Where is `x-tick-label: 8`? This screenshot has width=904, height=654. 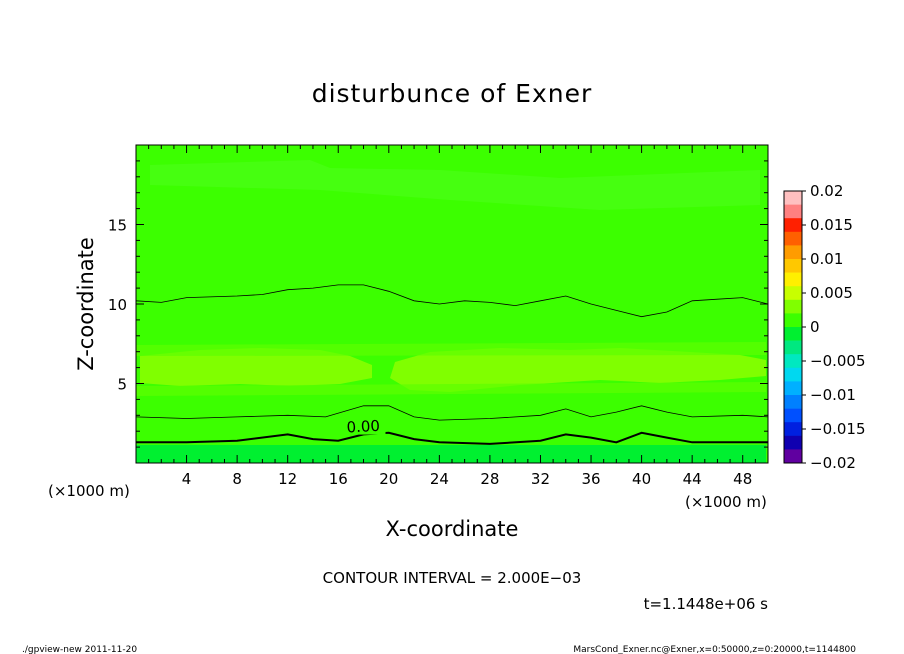 x-tick-label: 8 is located at coordinates (237, 479).